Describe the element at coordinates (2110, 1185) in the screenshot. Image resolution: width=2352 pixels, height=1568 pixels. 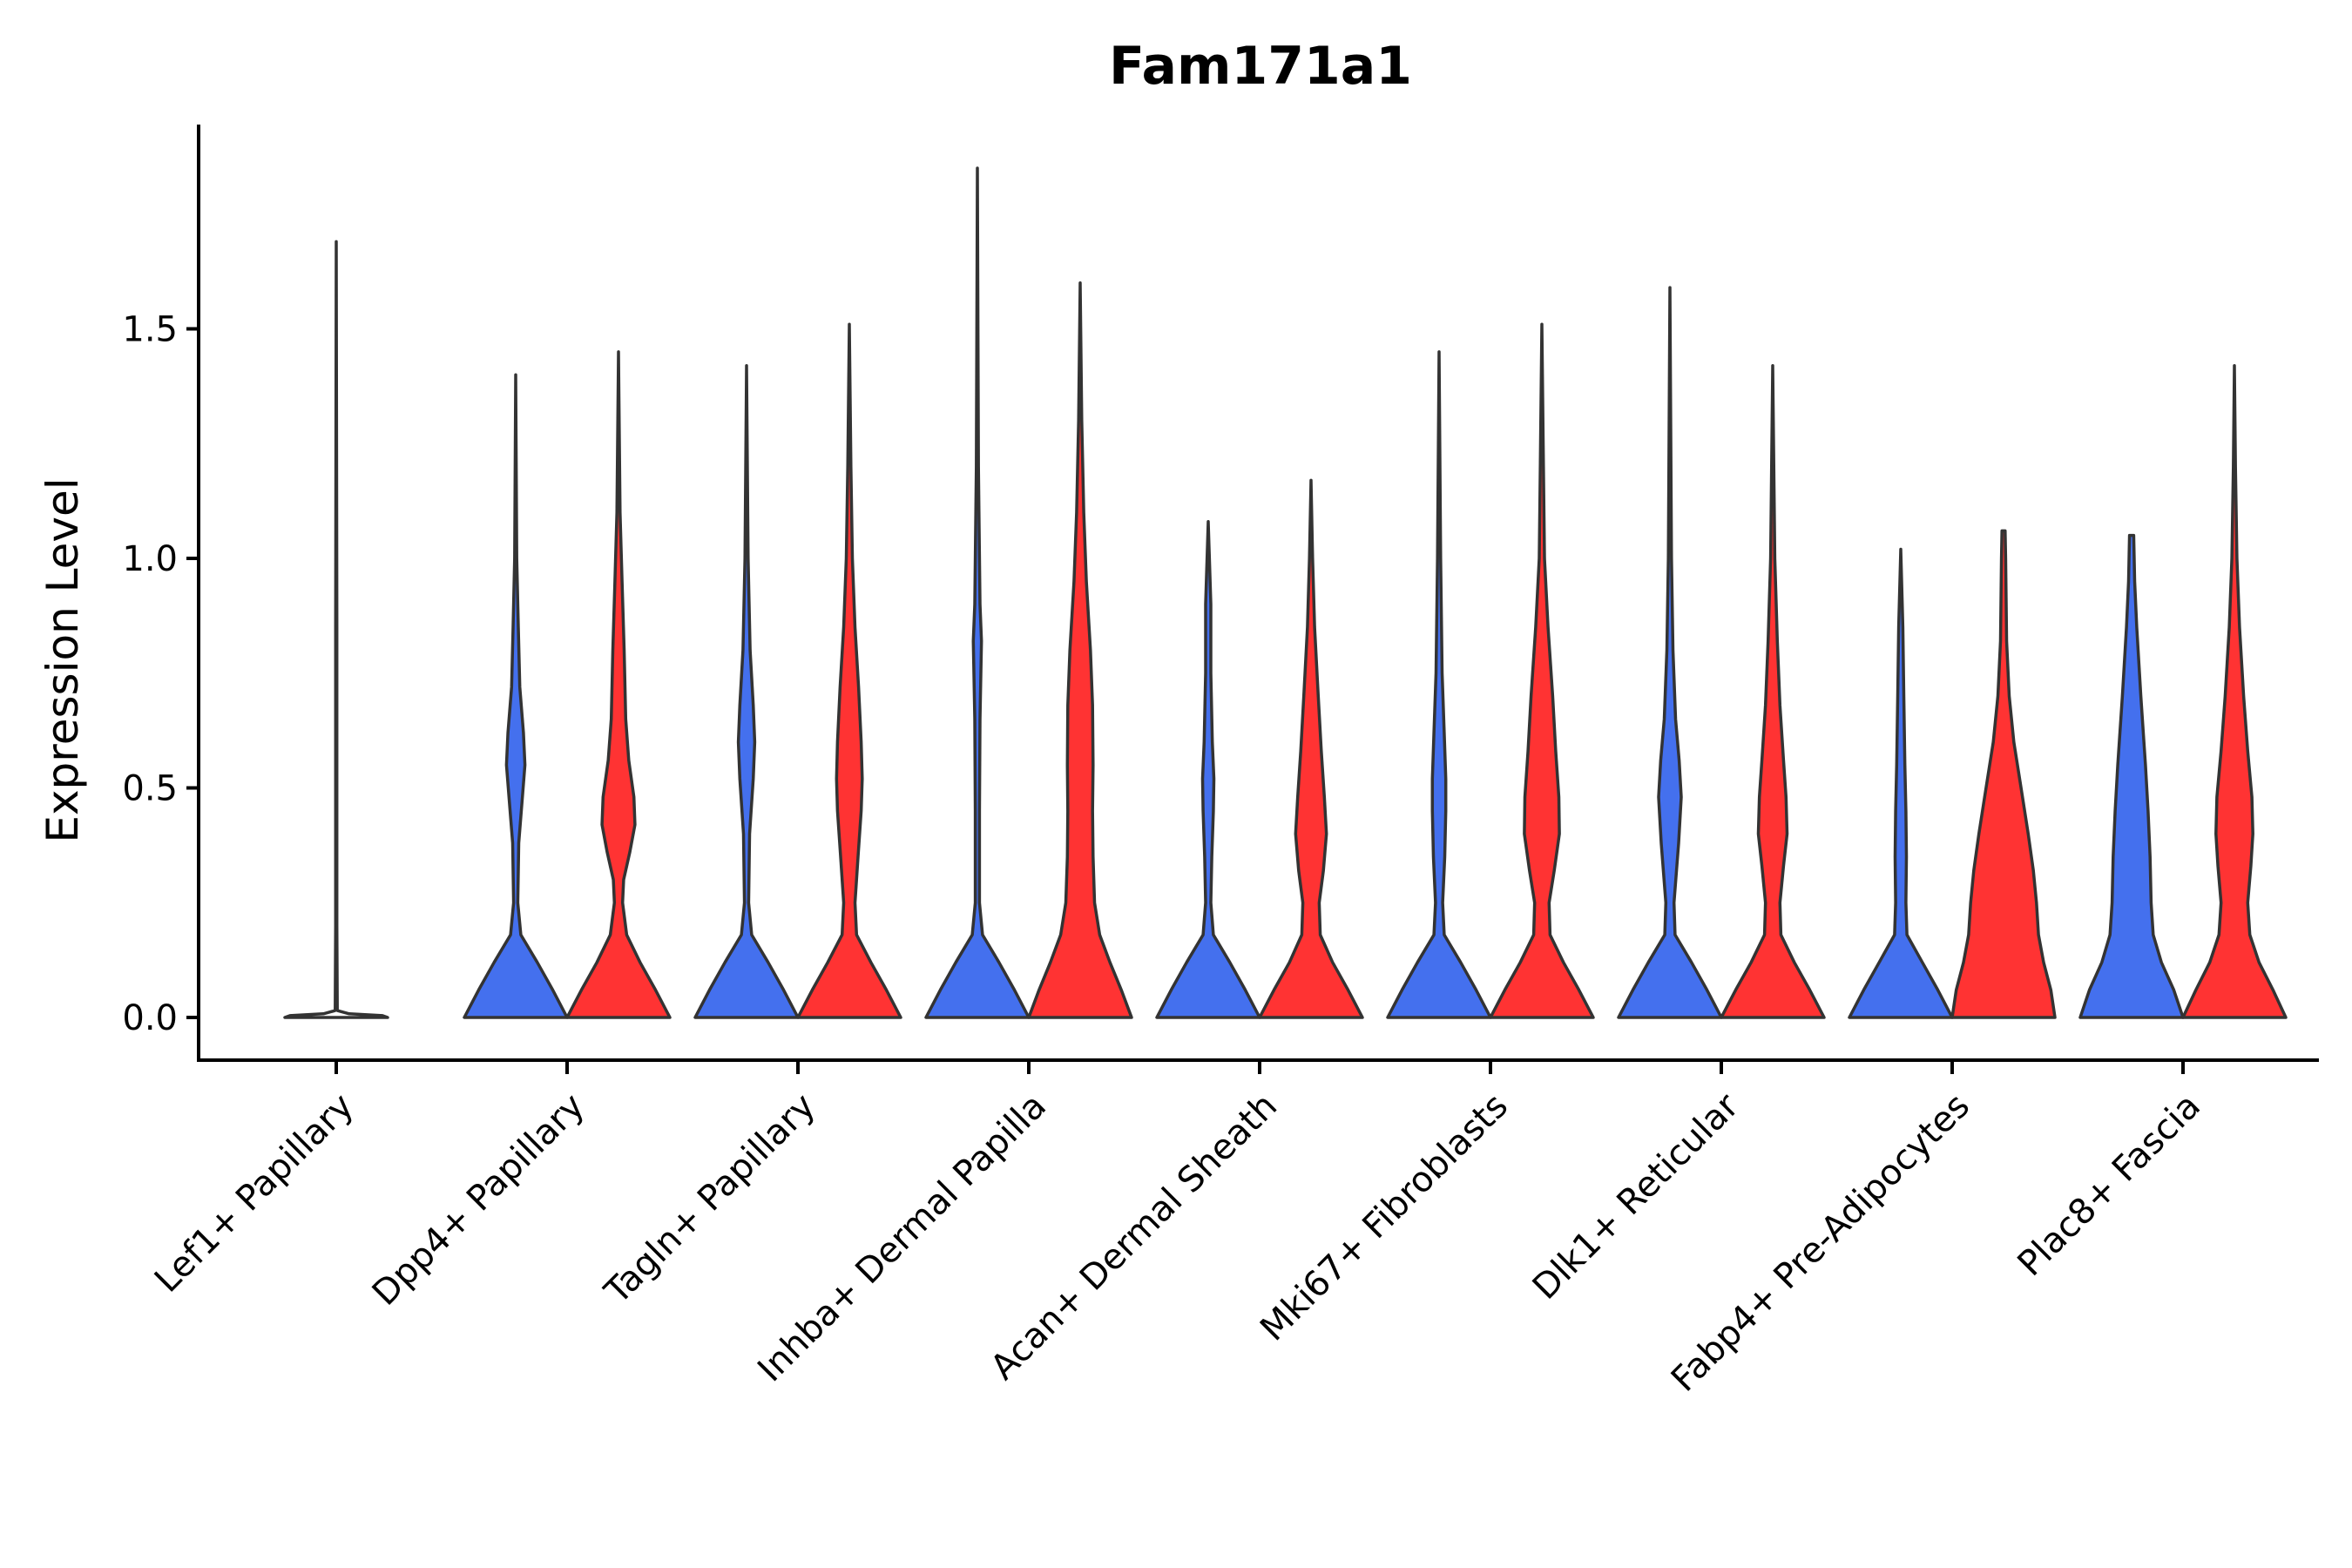
I see `x-tick-label: Plac8+ Fascia` at that location.